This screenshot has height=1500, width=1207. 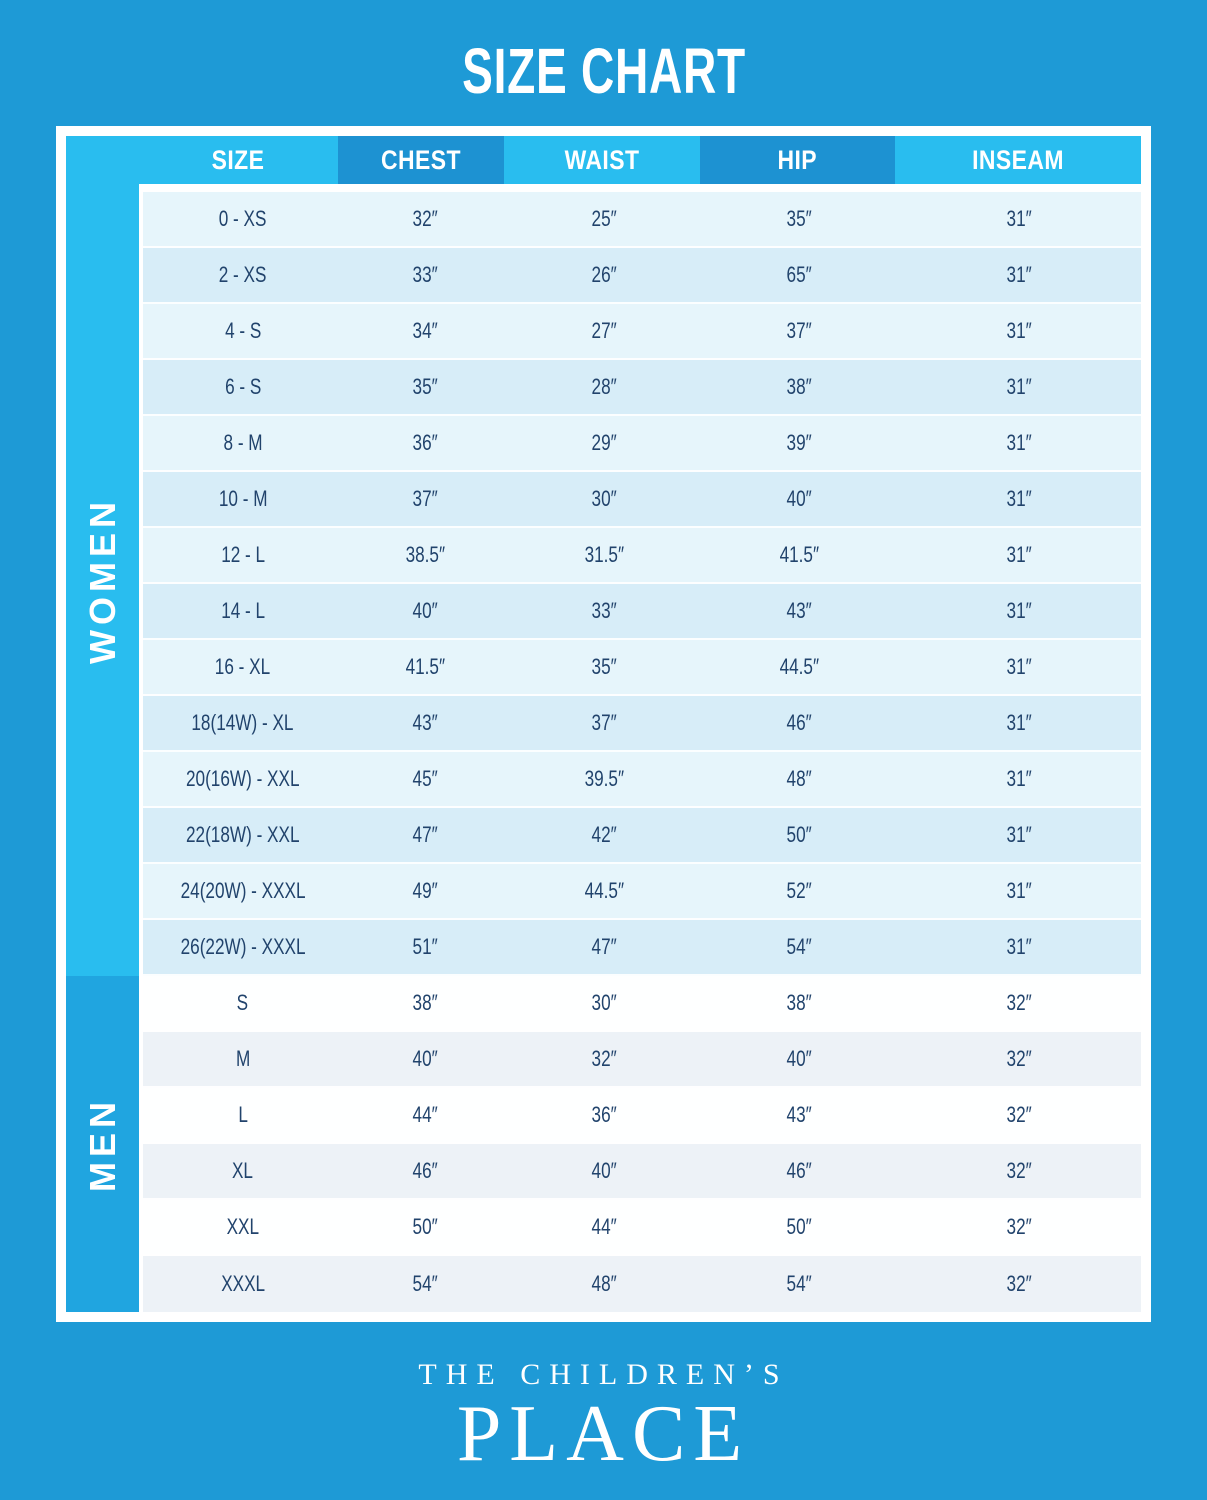 What do you see at coordinates (425, 275) in the screenshot?
I see `cell-chest: 33″` at bounding box center [425, 275].